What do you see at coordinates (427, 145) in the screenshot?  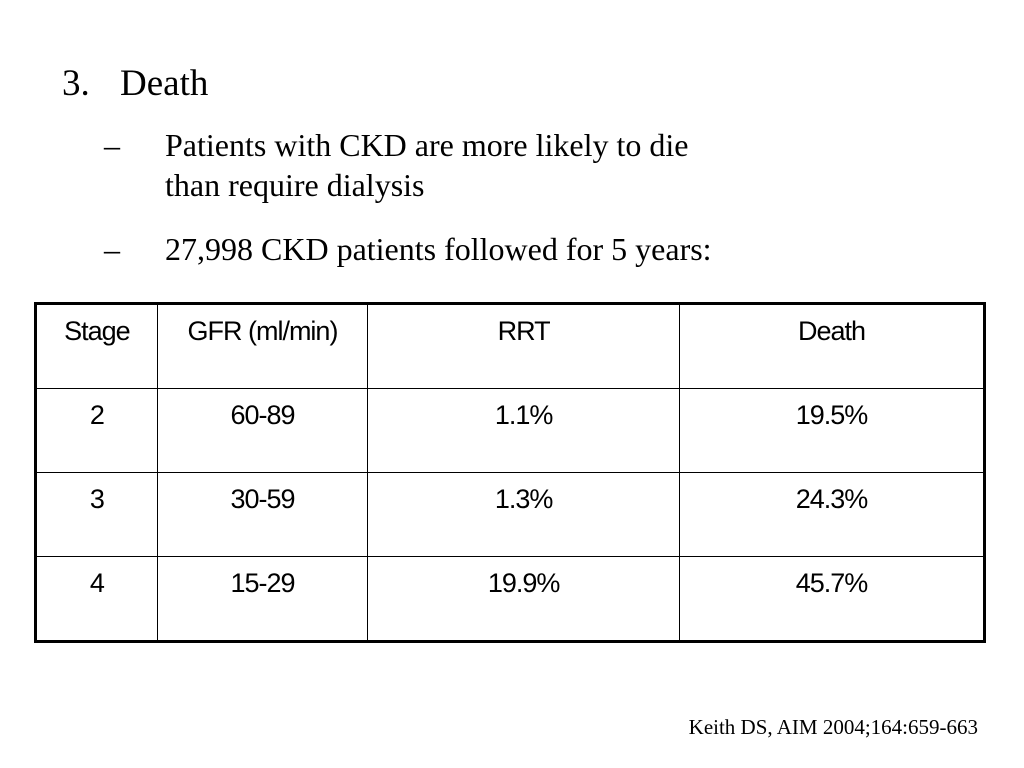 I see `bullet-line: Patients with CKD are more likely to die` at bounding box center [427, 145].